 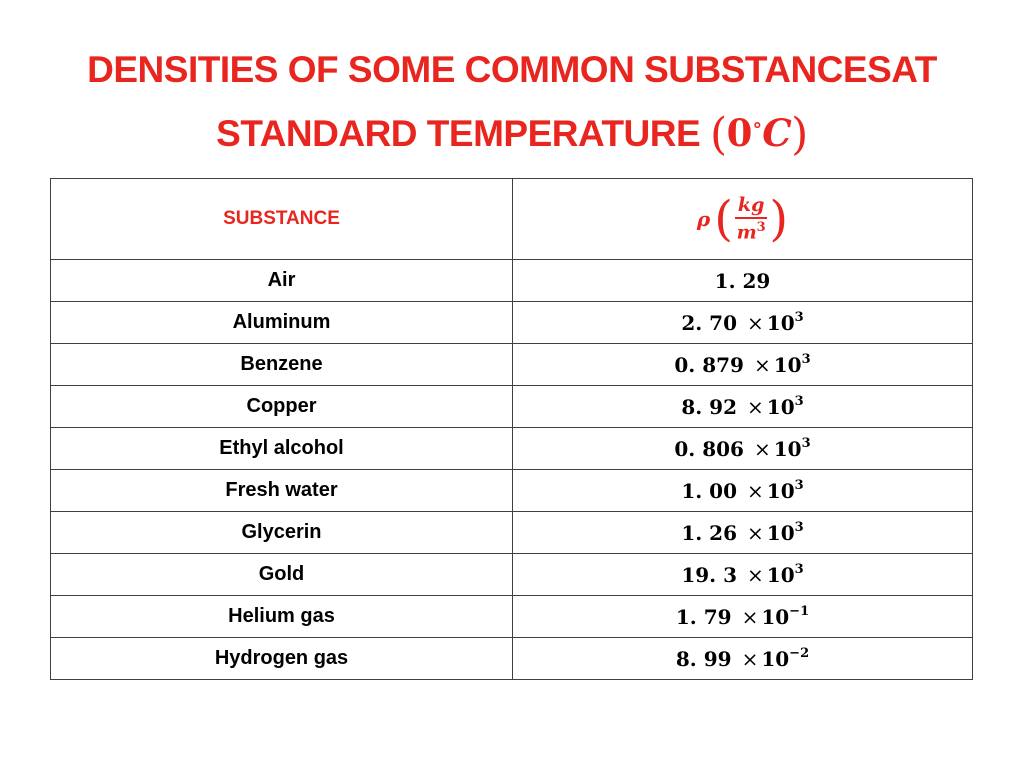 I want to click on title-open-paren: (, so click(x=718, y=134).